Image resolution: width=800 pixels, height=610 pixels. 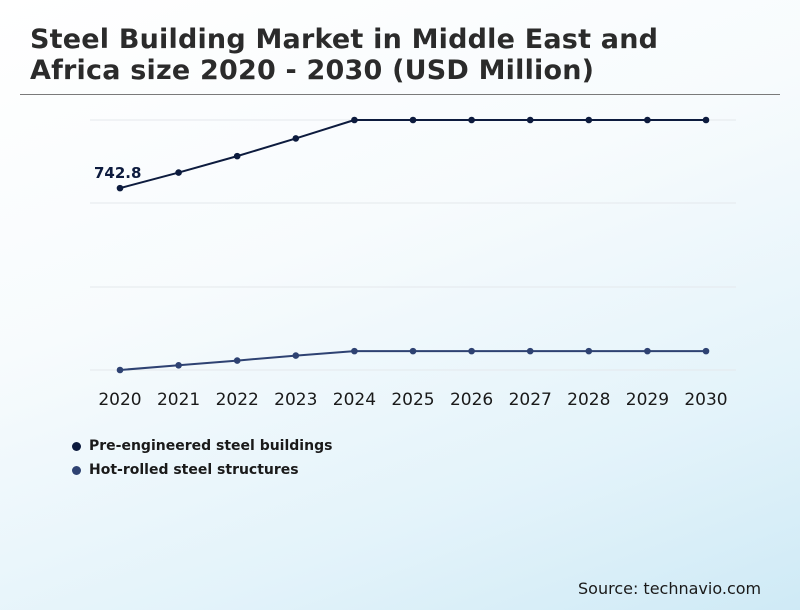 I want to click on data-point-s1-2024, so click(x=354, y=351).